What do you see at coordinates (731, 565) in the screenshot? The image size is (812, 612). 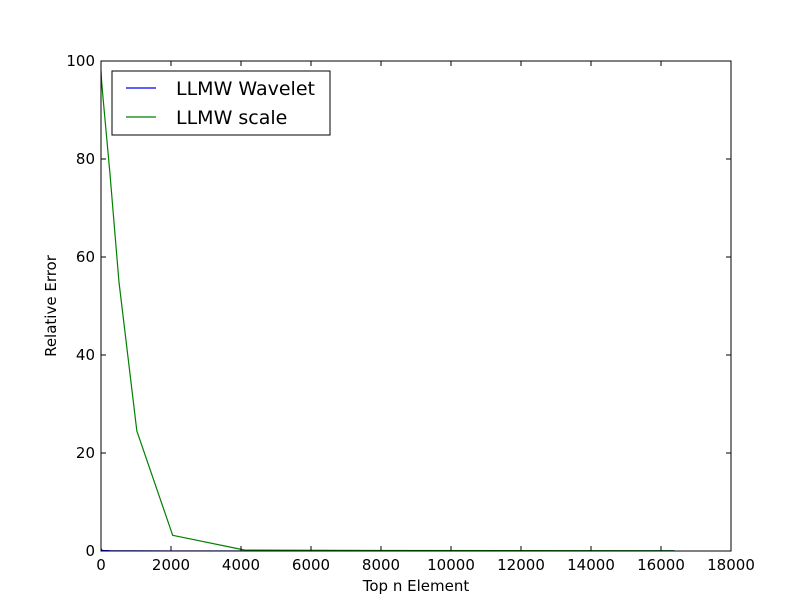 I see `x-tick-label: 18000` at bounding box center [731, 565].